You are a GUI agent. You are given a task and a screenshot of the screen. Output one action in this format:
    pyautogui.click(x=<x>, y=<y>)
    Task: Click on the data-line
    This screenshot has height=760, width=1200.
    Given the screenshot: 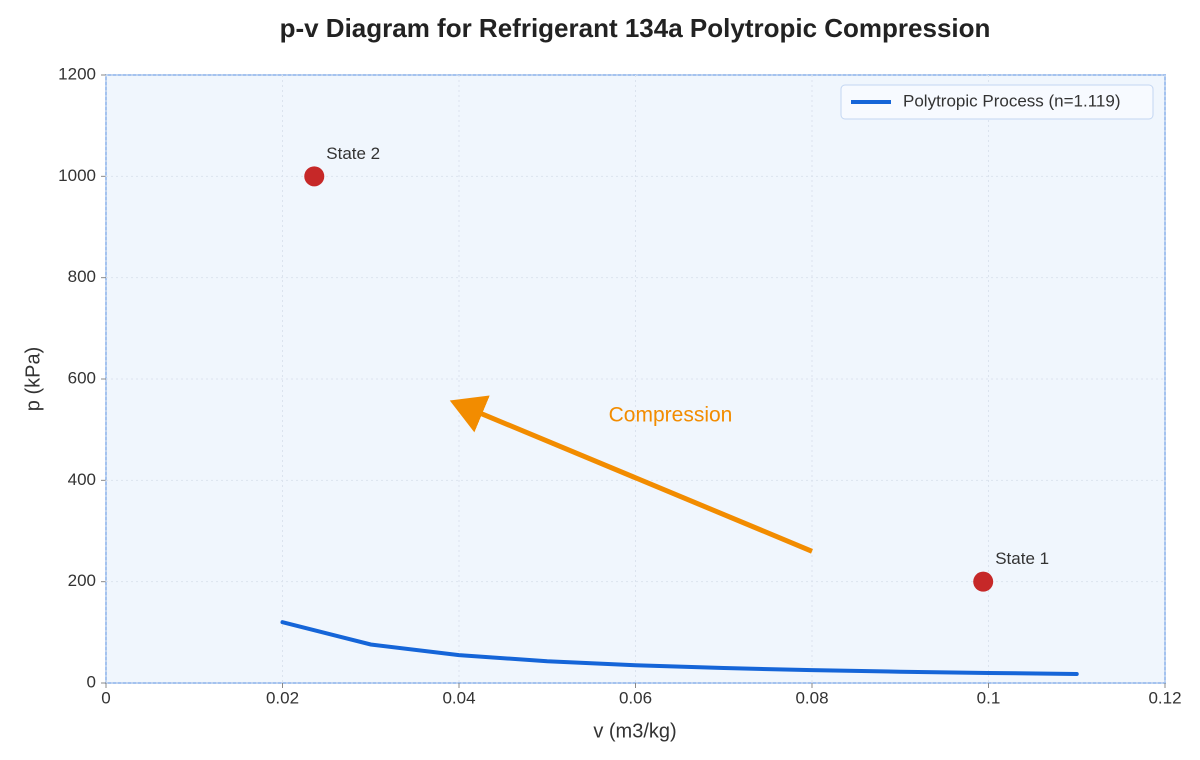 What is the action you would take?
    pyautogui.click(x=679, y=648)
    